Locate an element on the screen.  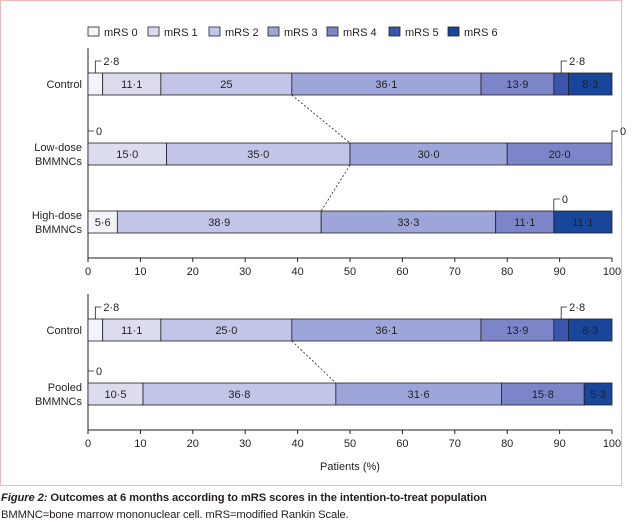
x-tick-label: 70 is located at coordinates (455, 272).